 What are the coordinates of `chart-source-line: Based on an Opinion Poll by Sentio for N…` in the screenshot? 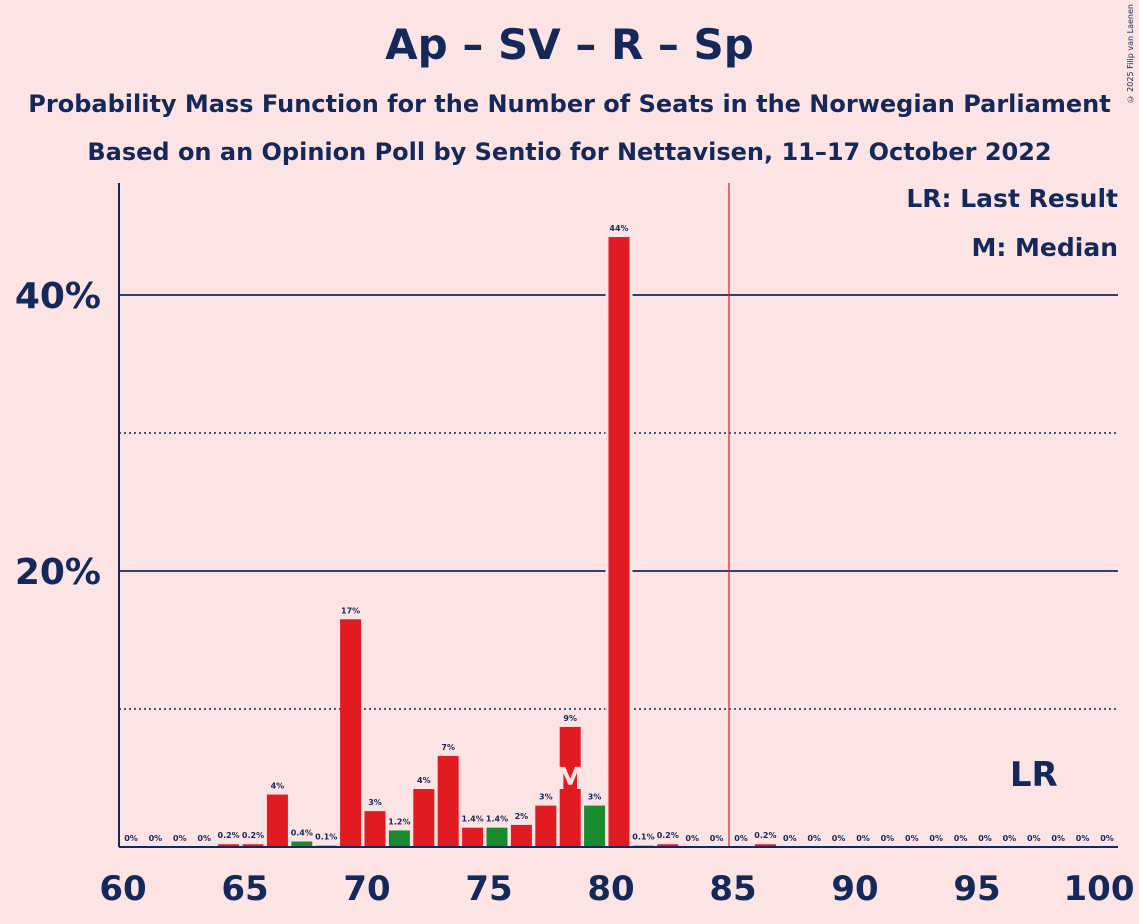 It's located at (569, 152).